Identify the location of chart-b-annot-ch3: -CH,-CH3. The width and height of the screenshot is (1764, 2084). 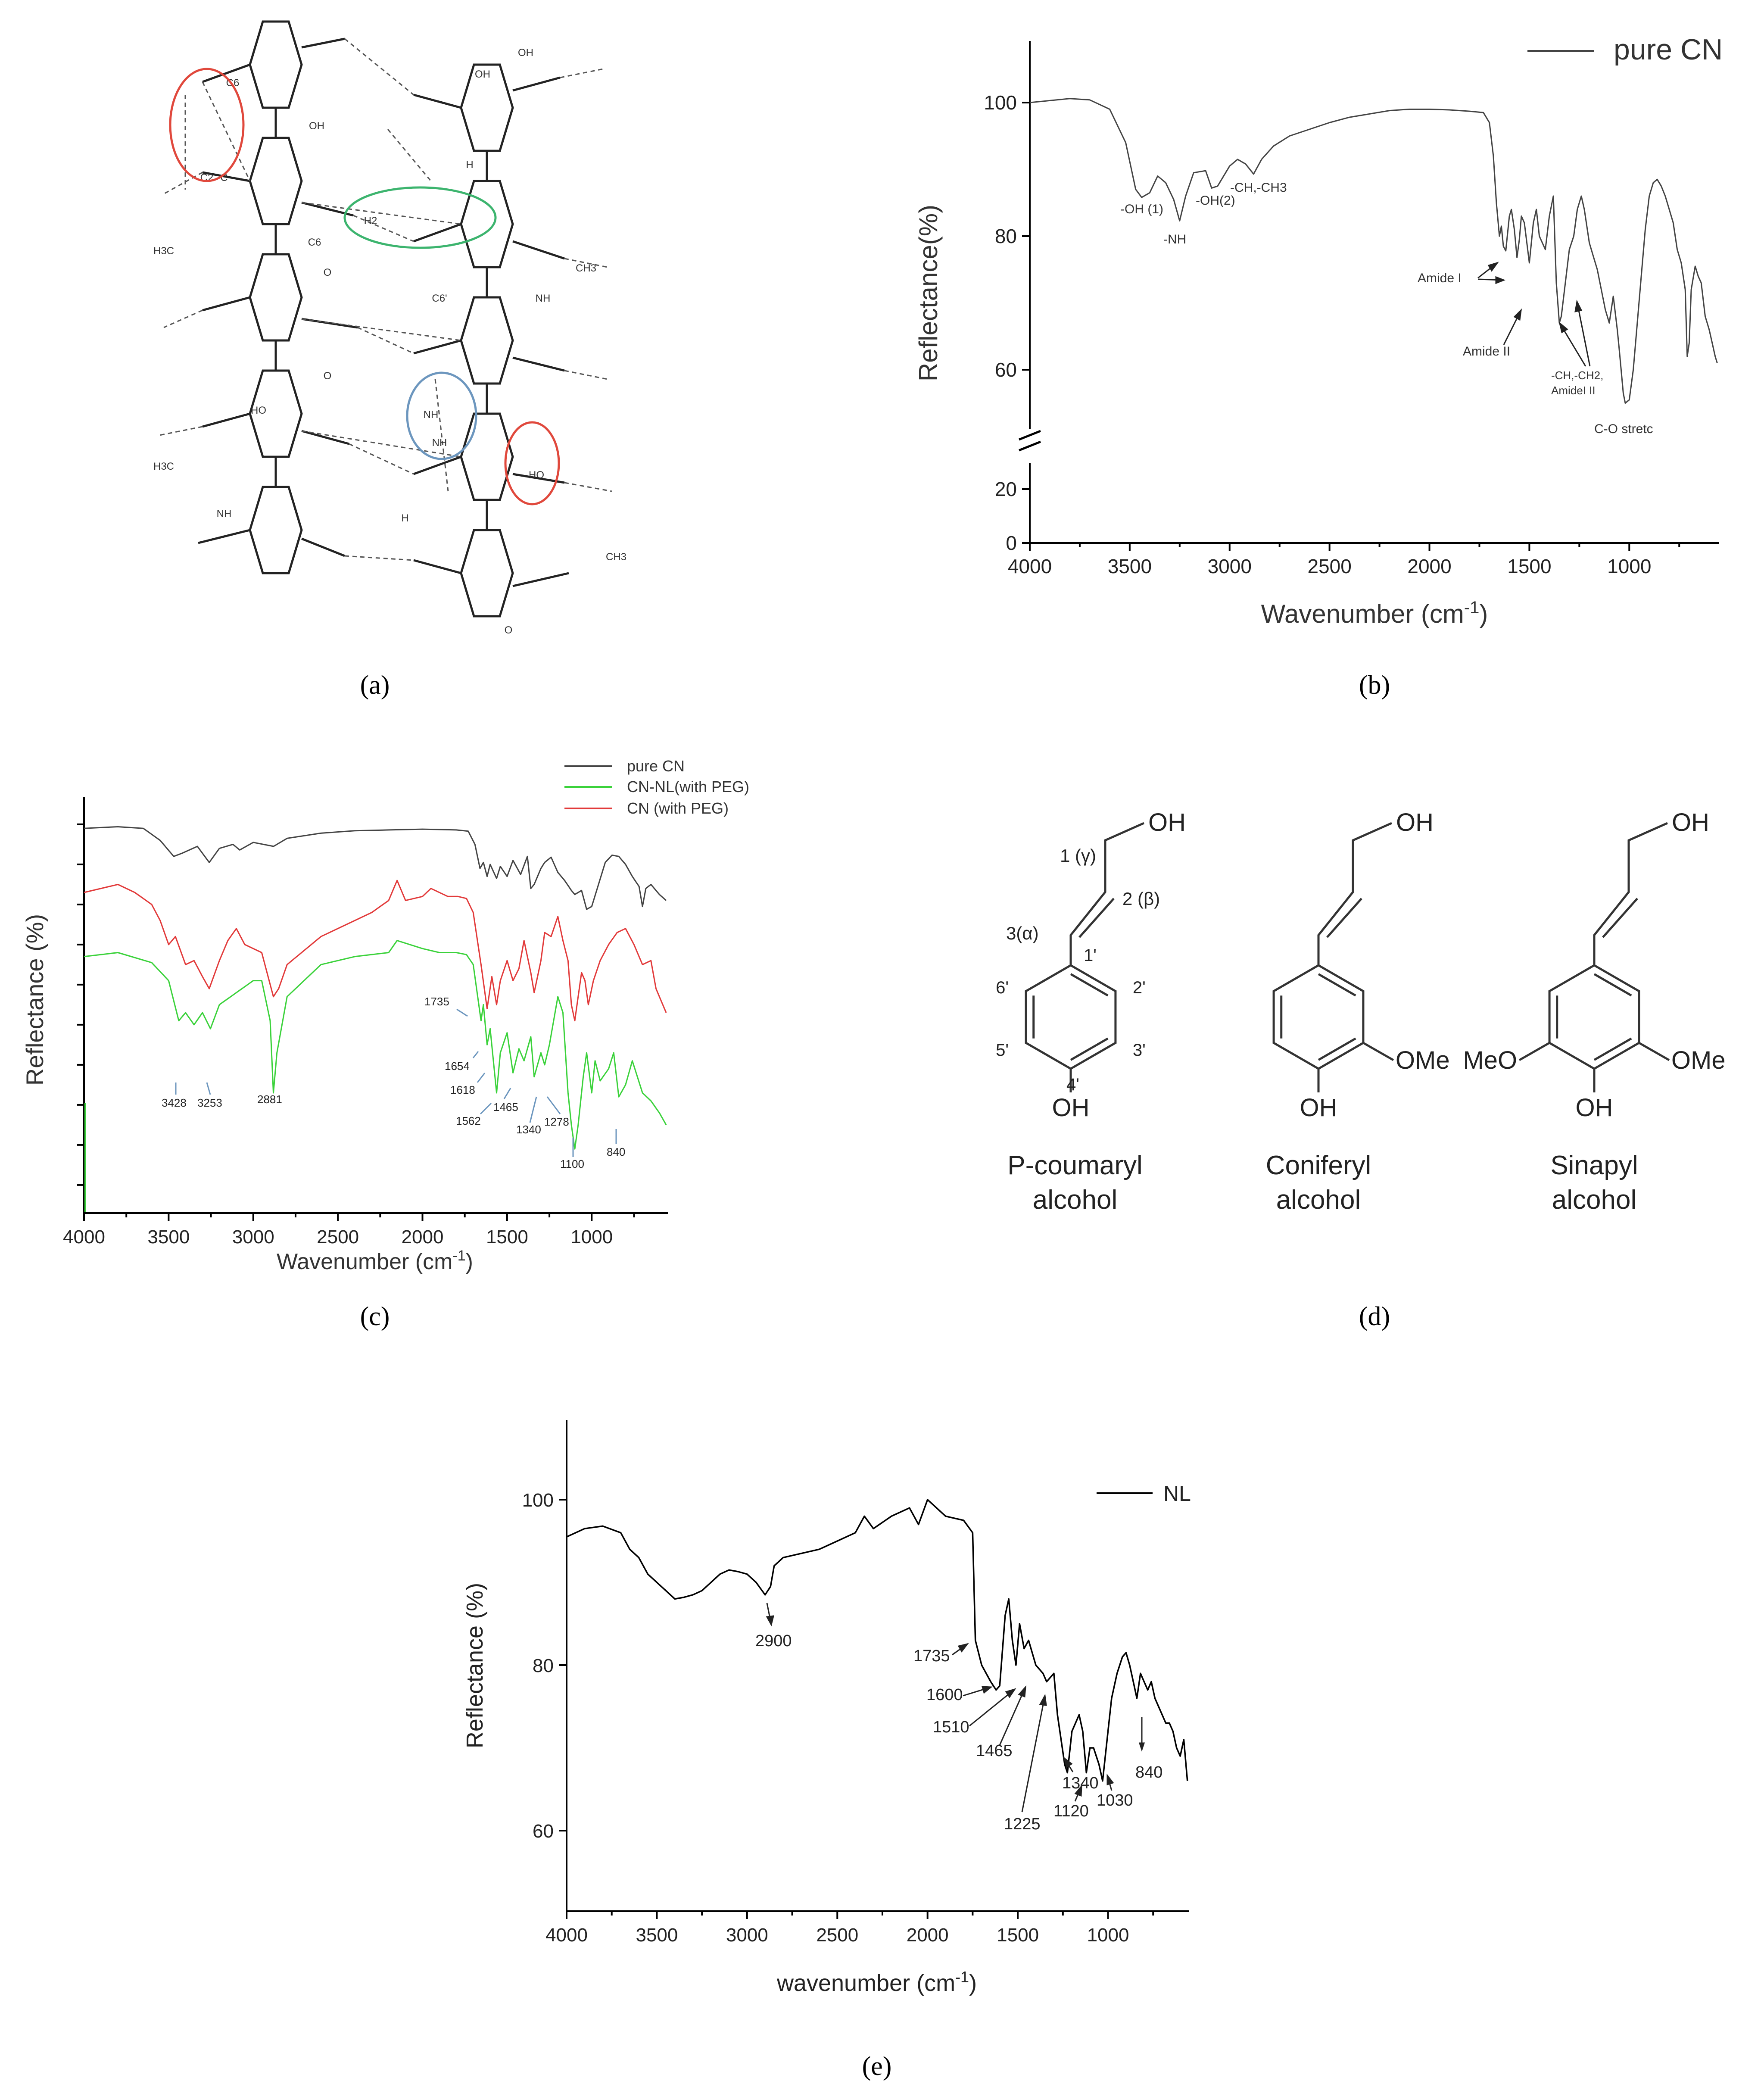
(1258, 188).